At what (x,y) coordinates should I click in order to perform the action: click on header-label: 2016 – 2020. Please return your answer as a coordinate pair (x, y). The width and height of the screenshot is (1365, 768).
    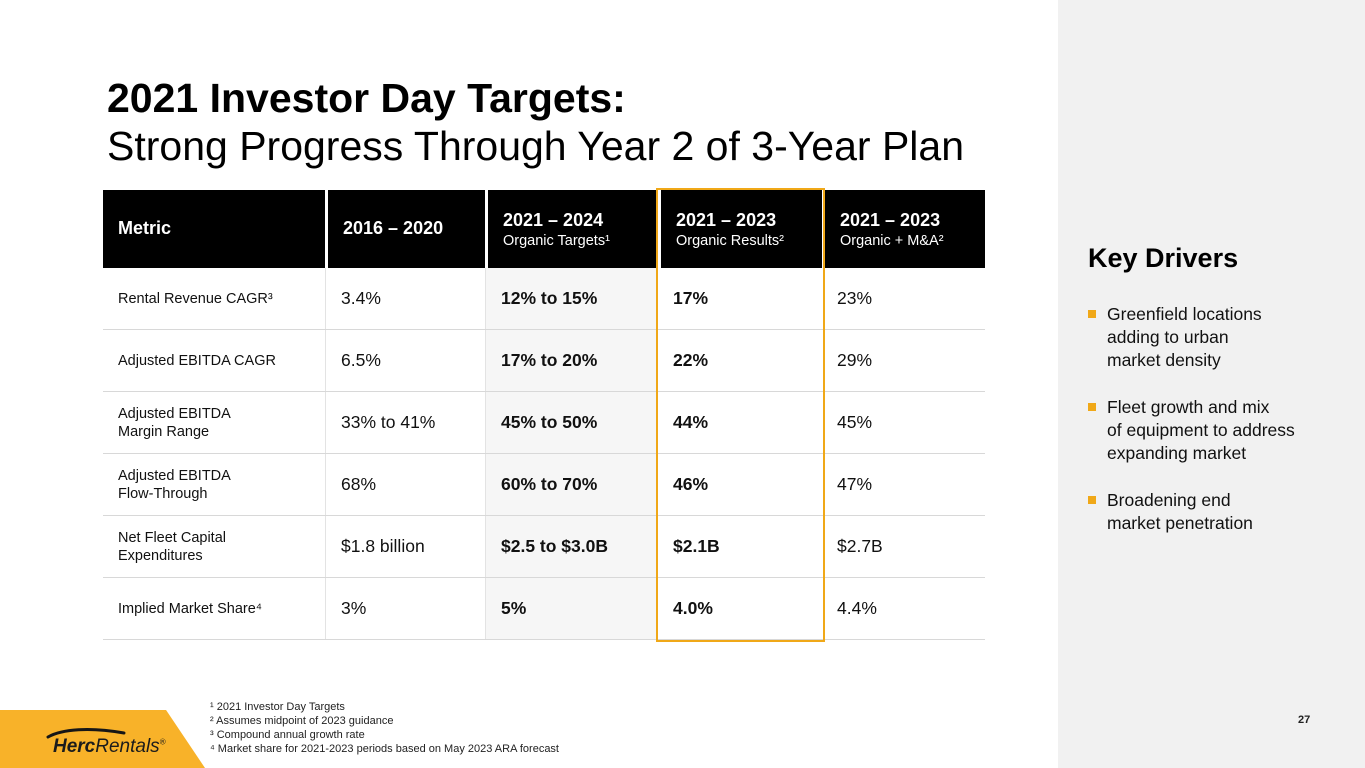
    Looking at the image, I should click on (393, 227).